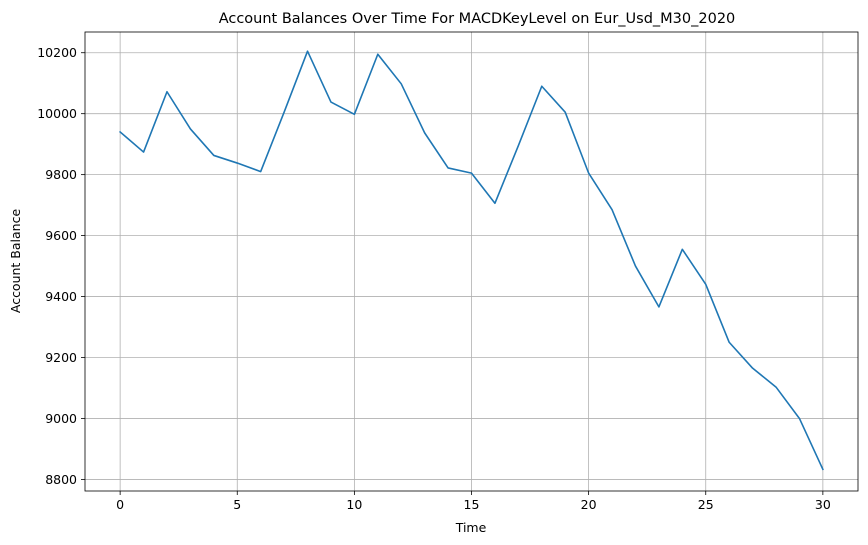 This screenshot has width=868, height=545. Describe the element at coordinates (237, 504) in the screenshot. I see `x-tick-label: 5` at that location.